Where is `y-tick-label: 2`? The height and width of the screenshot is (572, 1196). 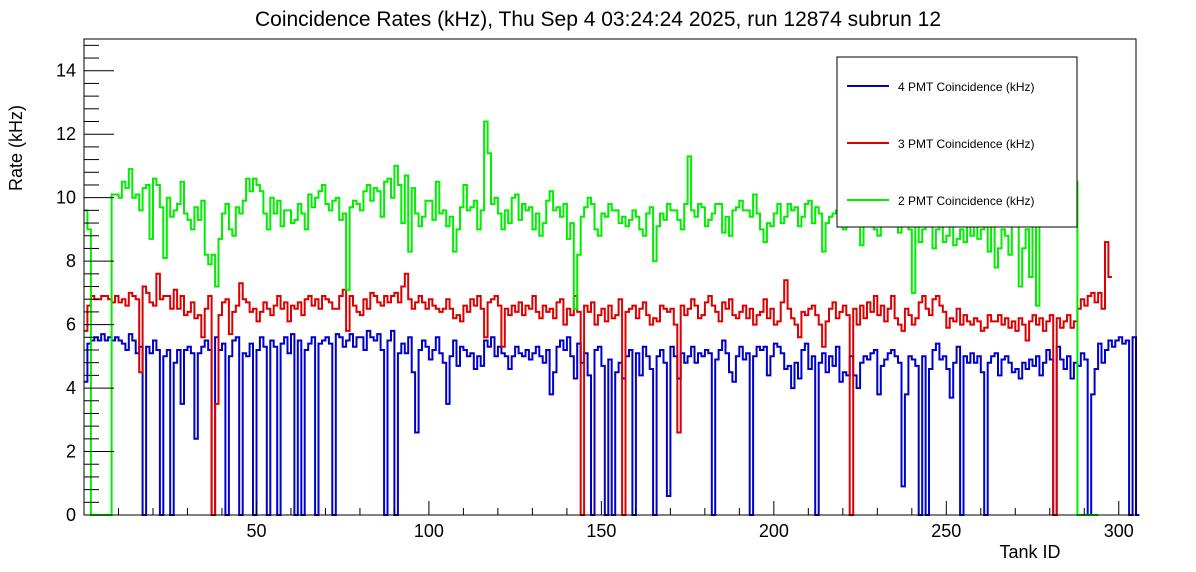
y-tick-label: 2 is located at coordinates (71, 452).